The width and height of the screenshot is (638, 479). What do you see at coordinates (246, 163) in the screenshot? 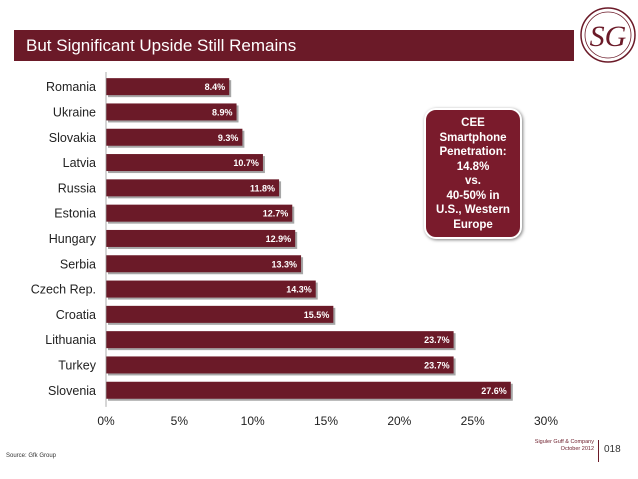
I see `data-label: 10.7%` at bounding box center [246, 163].